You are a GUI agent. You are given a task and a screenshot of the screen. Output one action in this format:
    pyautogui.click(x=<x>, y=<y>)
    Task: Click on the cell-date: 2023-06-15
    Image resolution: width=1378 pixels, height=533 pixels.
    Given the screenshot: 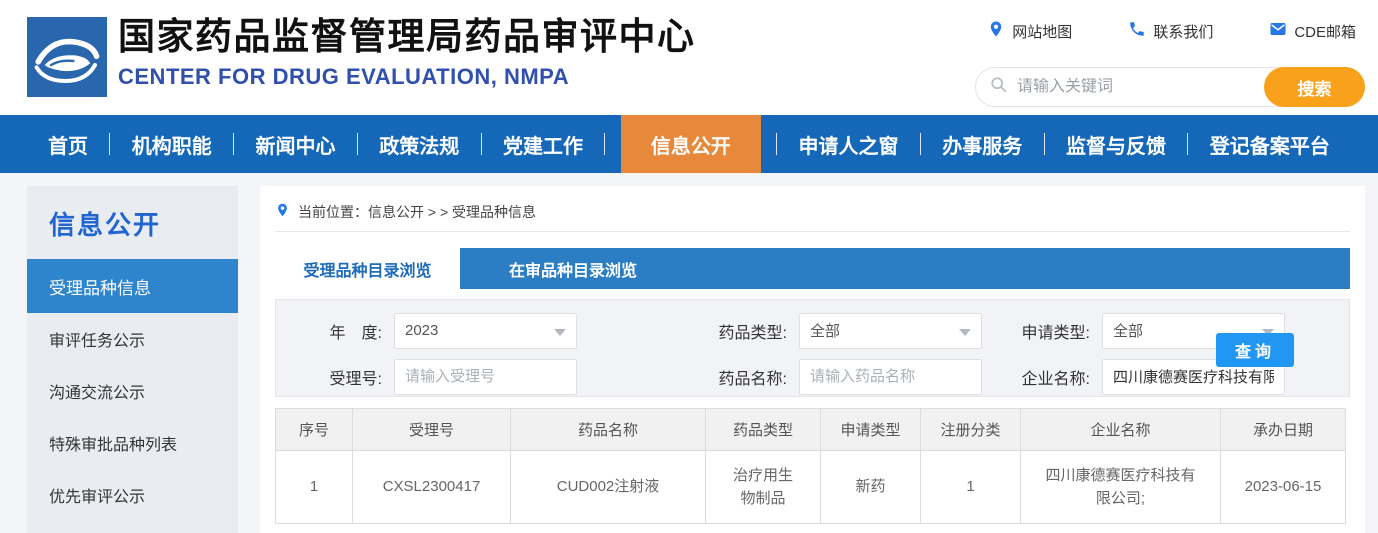 What is the action you would take?
    pyautogui.click(x=1283, y=487)
    